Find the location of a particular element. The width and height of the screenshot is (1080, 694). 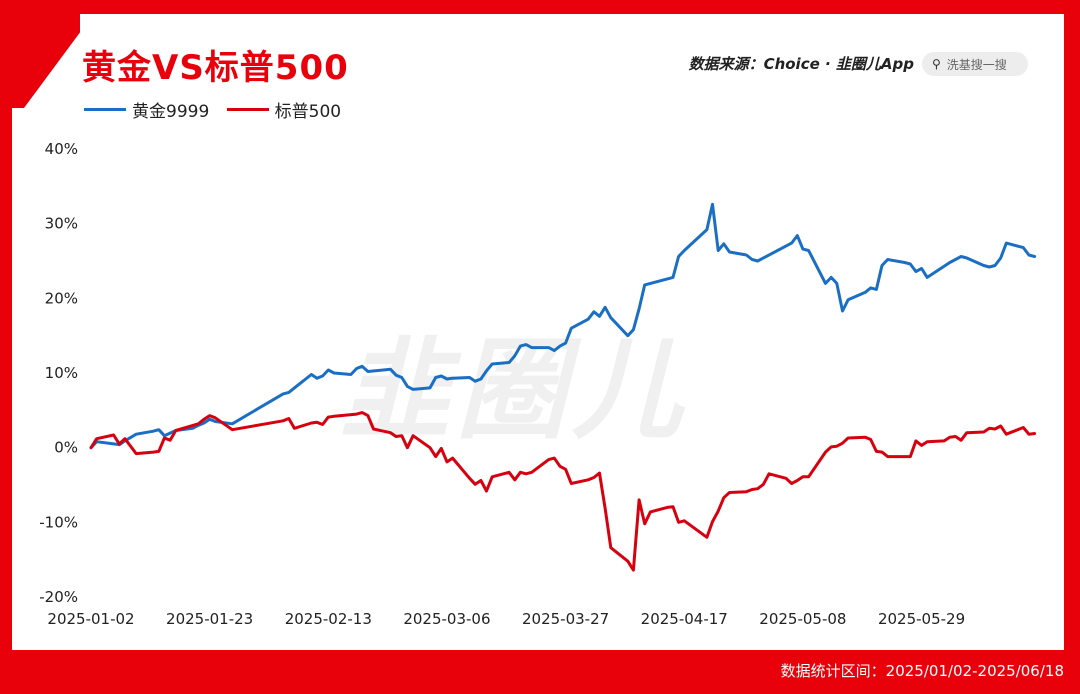

x-tick-label: 2025-04-17 is located at coordinates (684, 619).